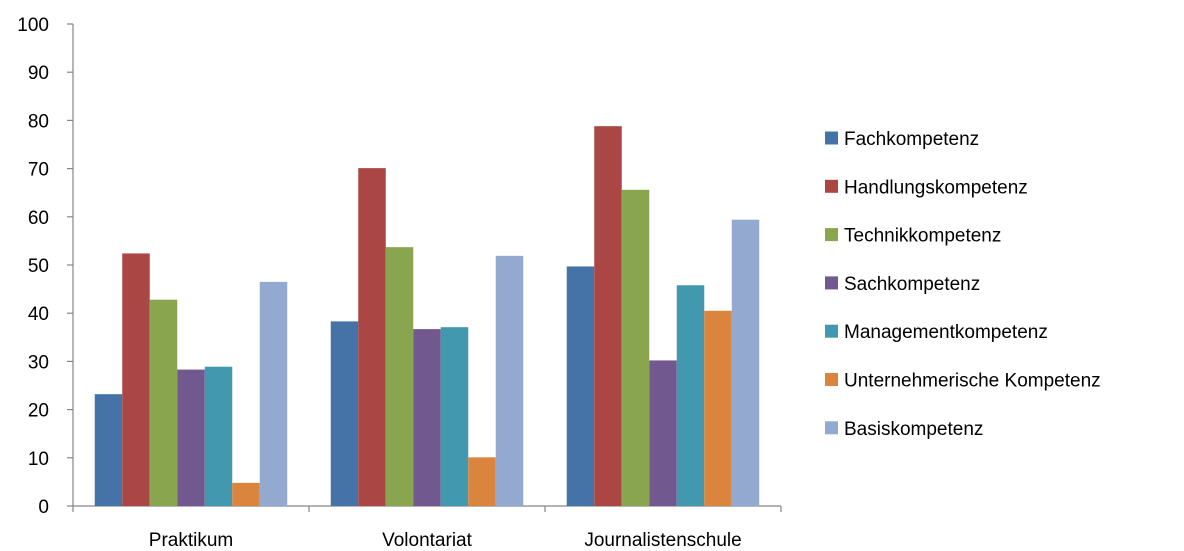 This screenshot has height=551, width=1184. I want to click on bar-sachkompetenz-volontariat, so click(427, 417).